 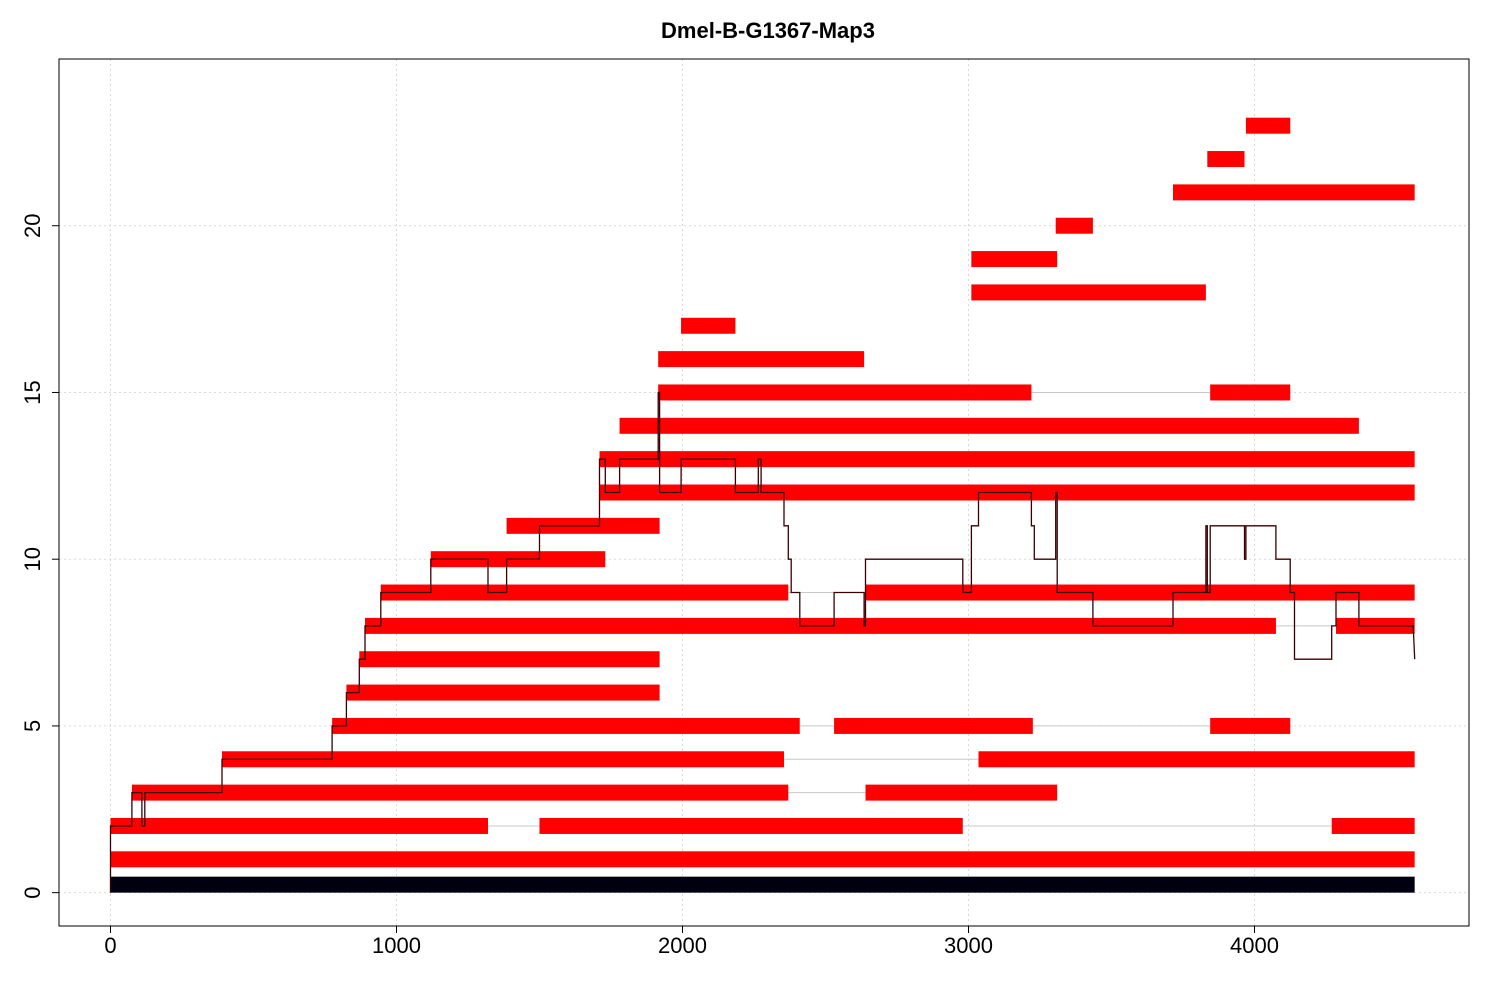 I want to click on x-tick-label: 4000, so click(x=1254, y=945).